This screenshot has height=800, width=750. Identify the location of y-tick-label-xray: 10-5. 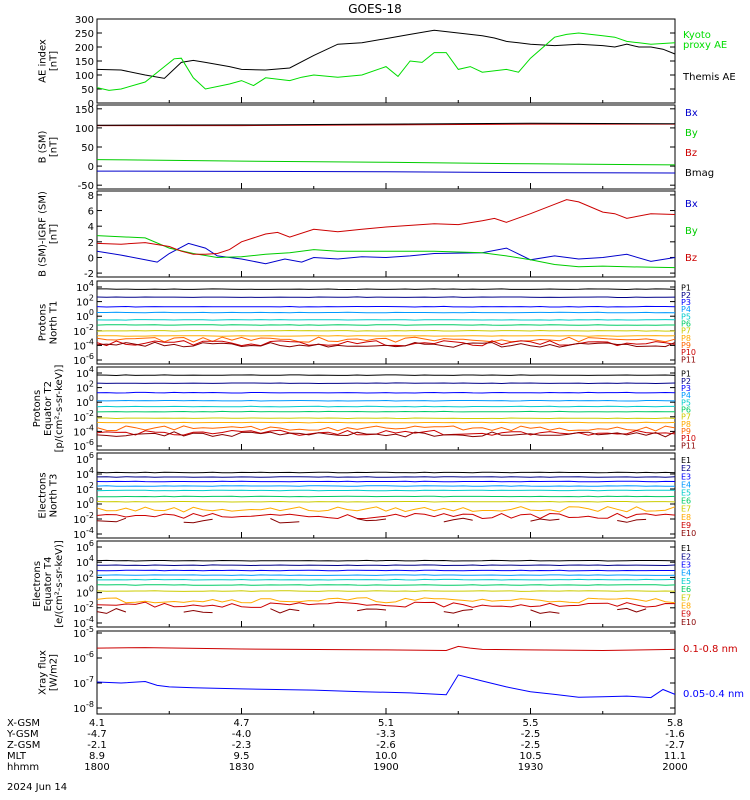
(83, 632).